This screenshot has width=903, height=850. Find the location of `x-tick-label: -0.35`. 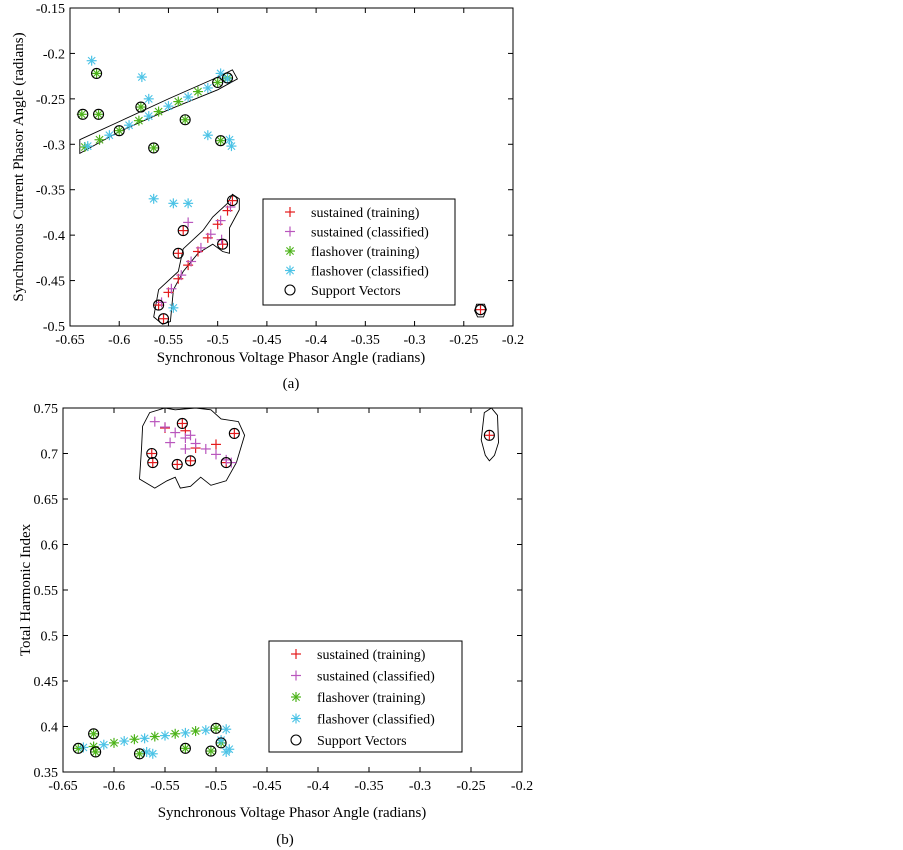

x-tick-label: -0.35 is located at coordinates (368, 786).